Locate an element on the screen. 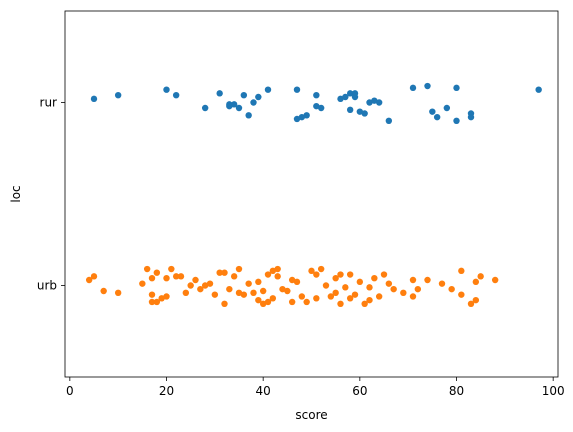 The image size is (573, 432). x-axis-ticks: 0 20 40 60 80 100 is located at coordinates (315, 387).